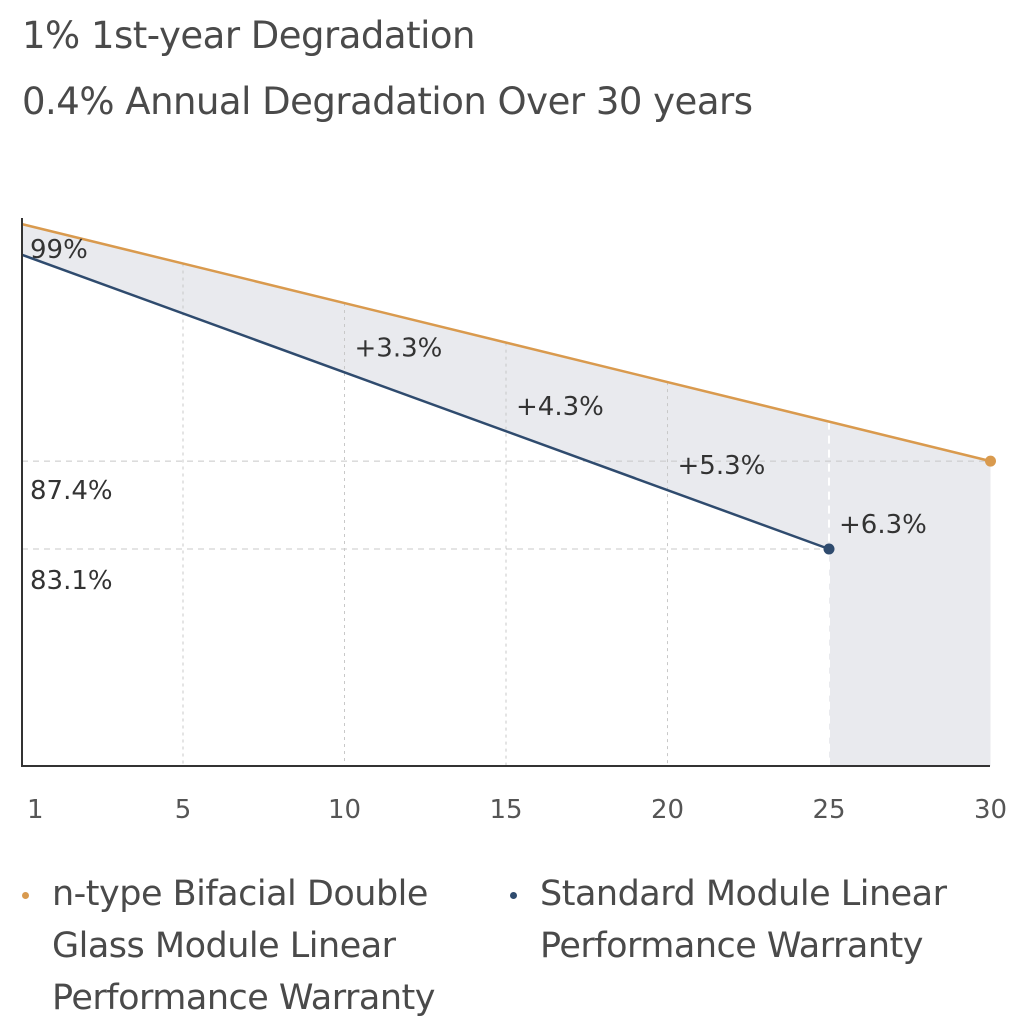 Image resolution: width=1031 pixels, height=1035 pixels. What do you see at coordinates (513, 895) in the screenshot?
I see `legend-dot-standard` at bounding box center [513, 895].